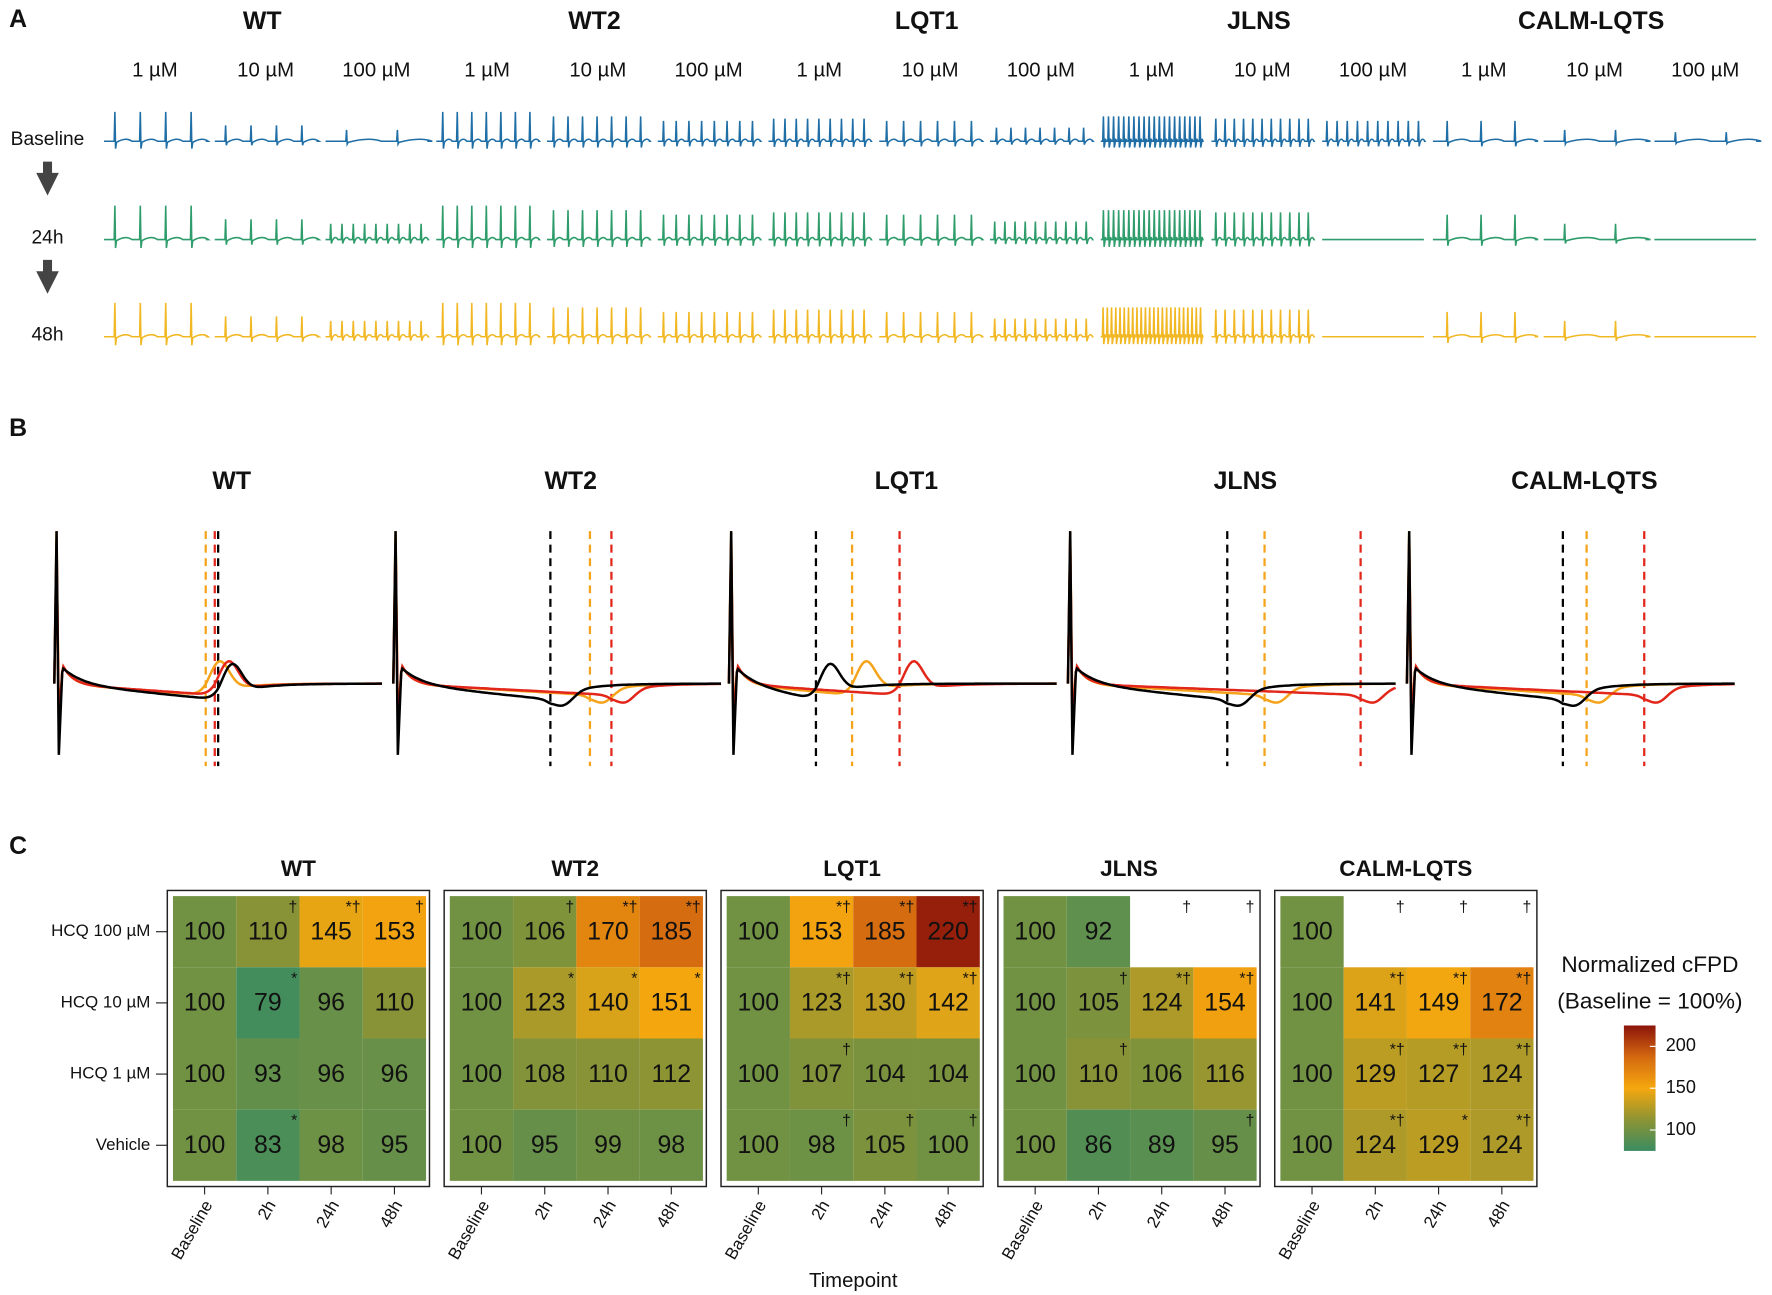 This screenshot has width=1772, height=1295. Describe the element at coordinates (468, 1230) in the screenshot. I see `x-tick-label: Baseline` at that location.